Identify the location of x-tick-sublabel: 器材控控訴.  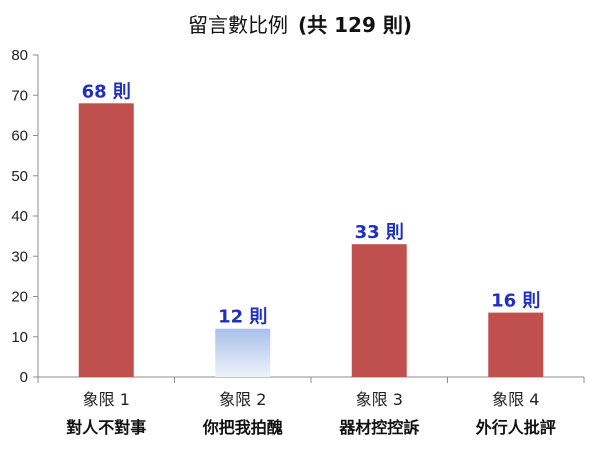
(378, 427).